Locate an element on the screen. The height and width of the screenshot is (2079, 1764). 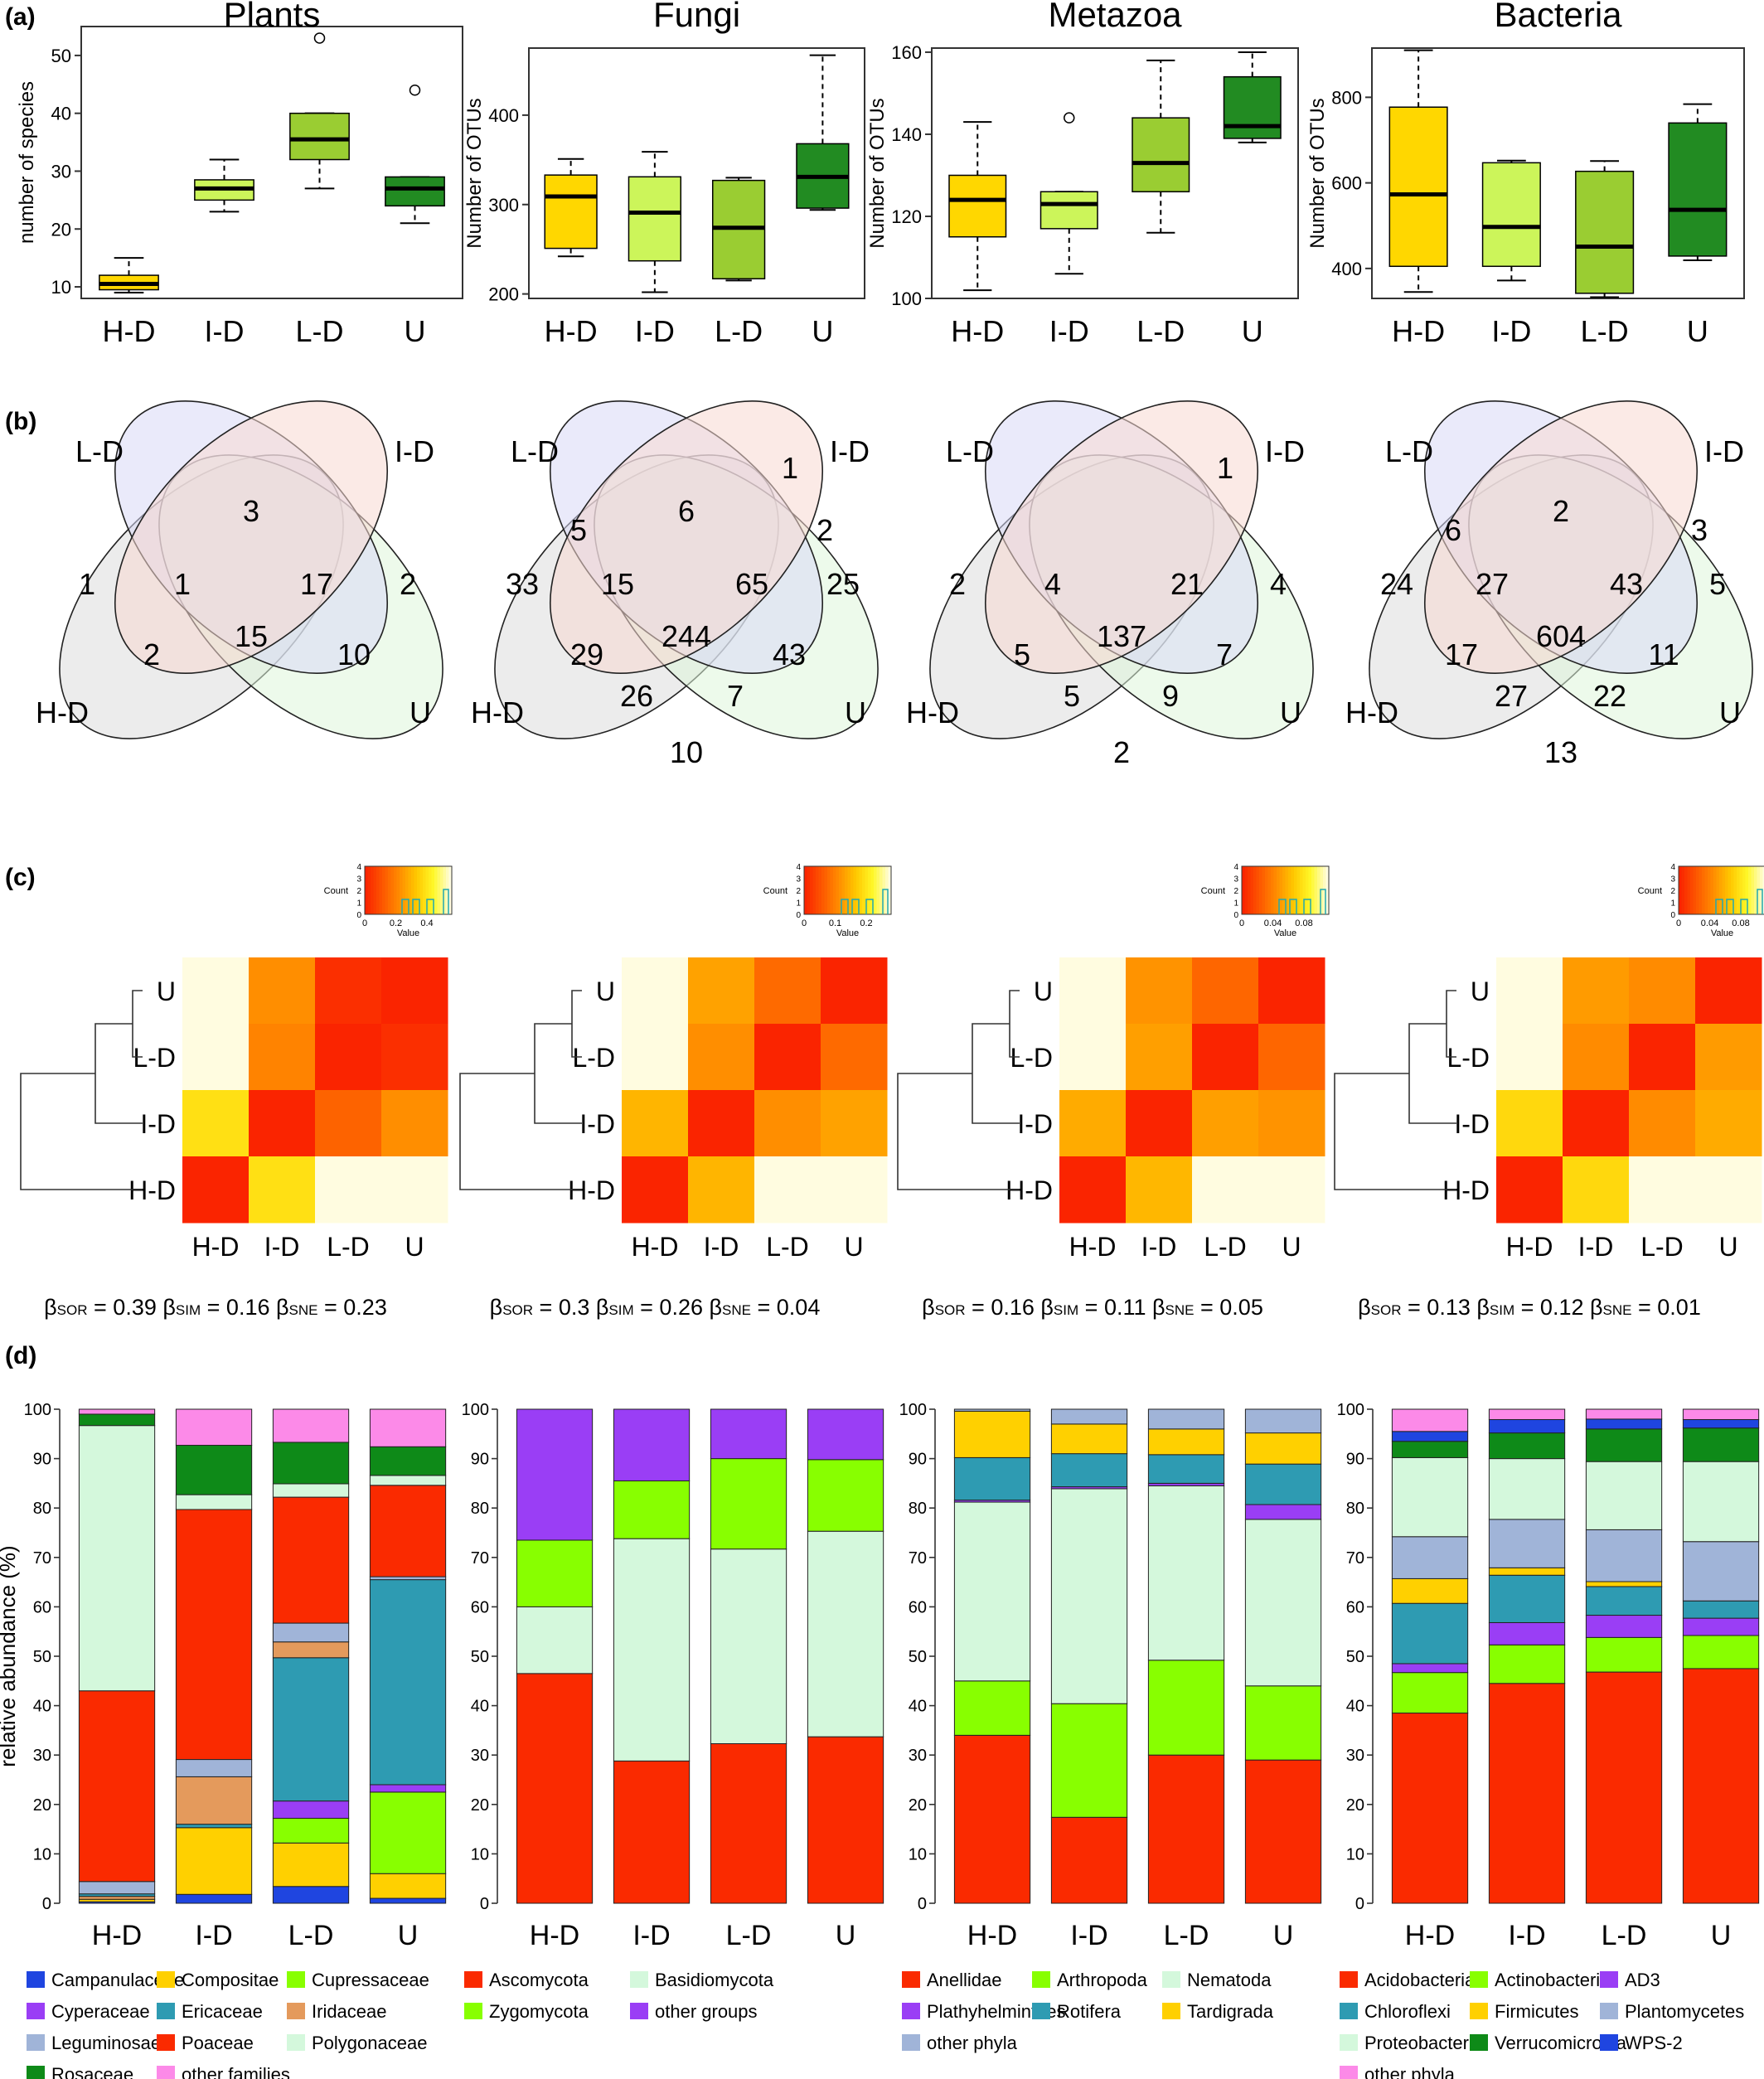
venn-count: 26 is located at coordinates (636, 696).